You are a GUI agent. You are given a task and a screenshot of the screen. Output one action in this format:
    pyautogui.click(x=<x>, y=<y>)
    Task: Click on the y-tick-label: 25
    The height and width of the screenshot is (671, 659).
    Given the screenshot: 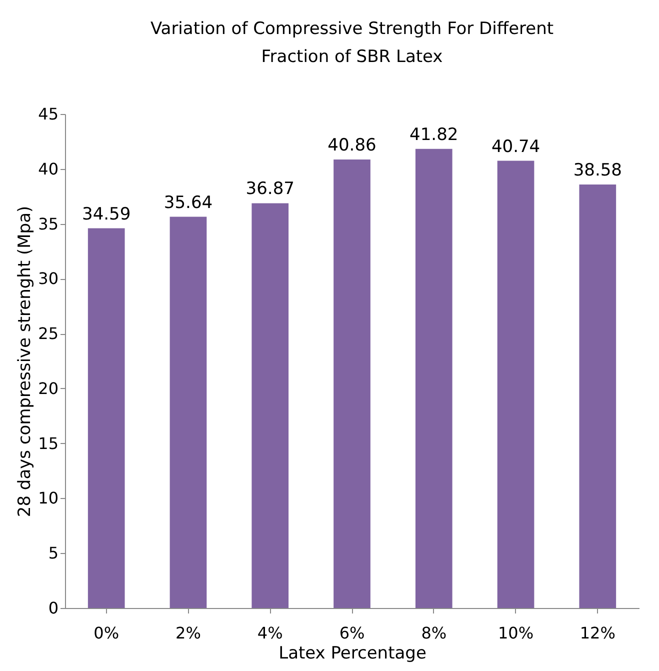 What is the action you would take?
    pyautogui.click(x=48, y=334)
    